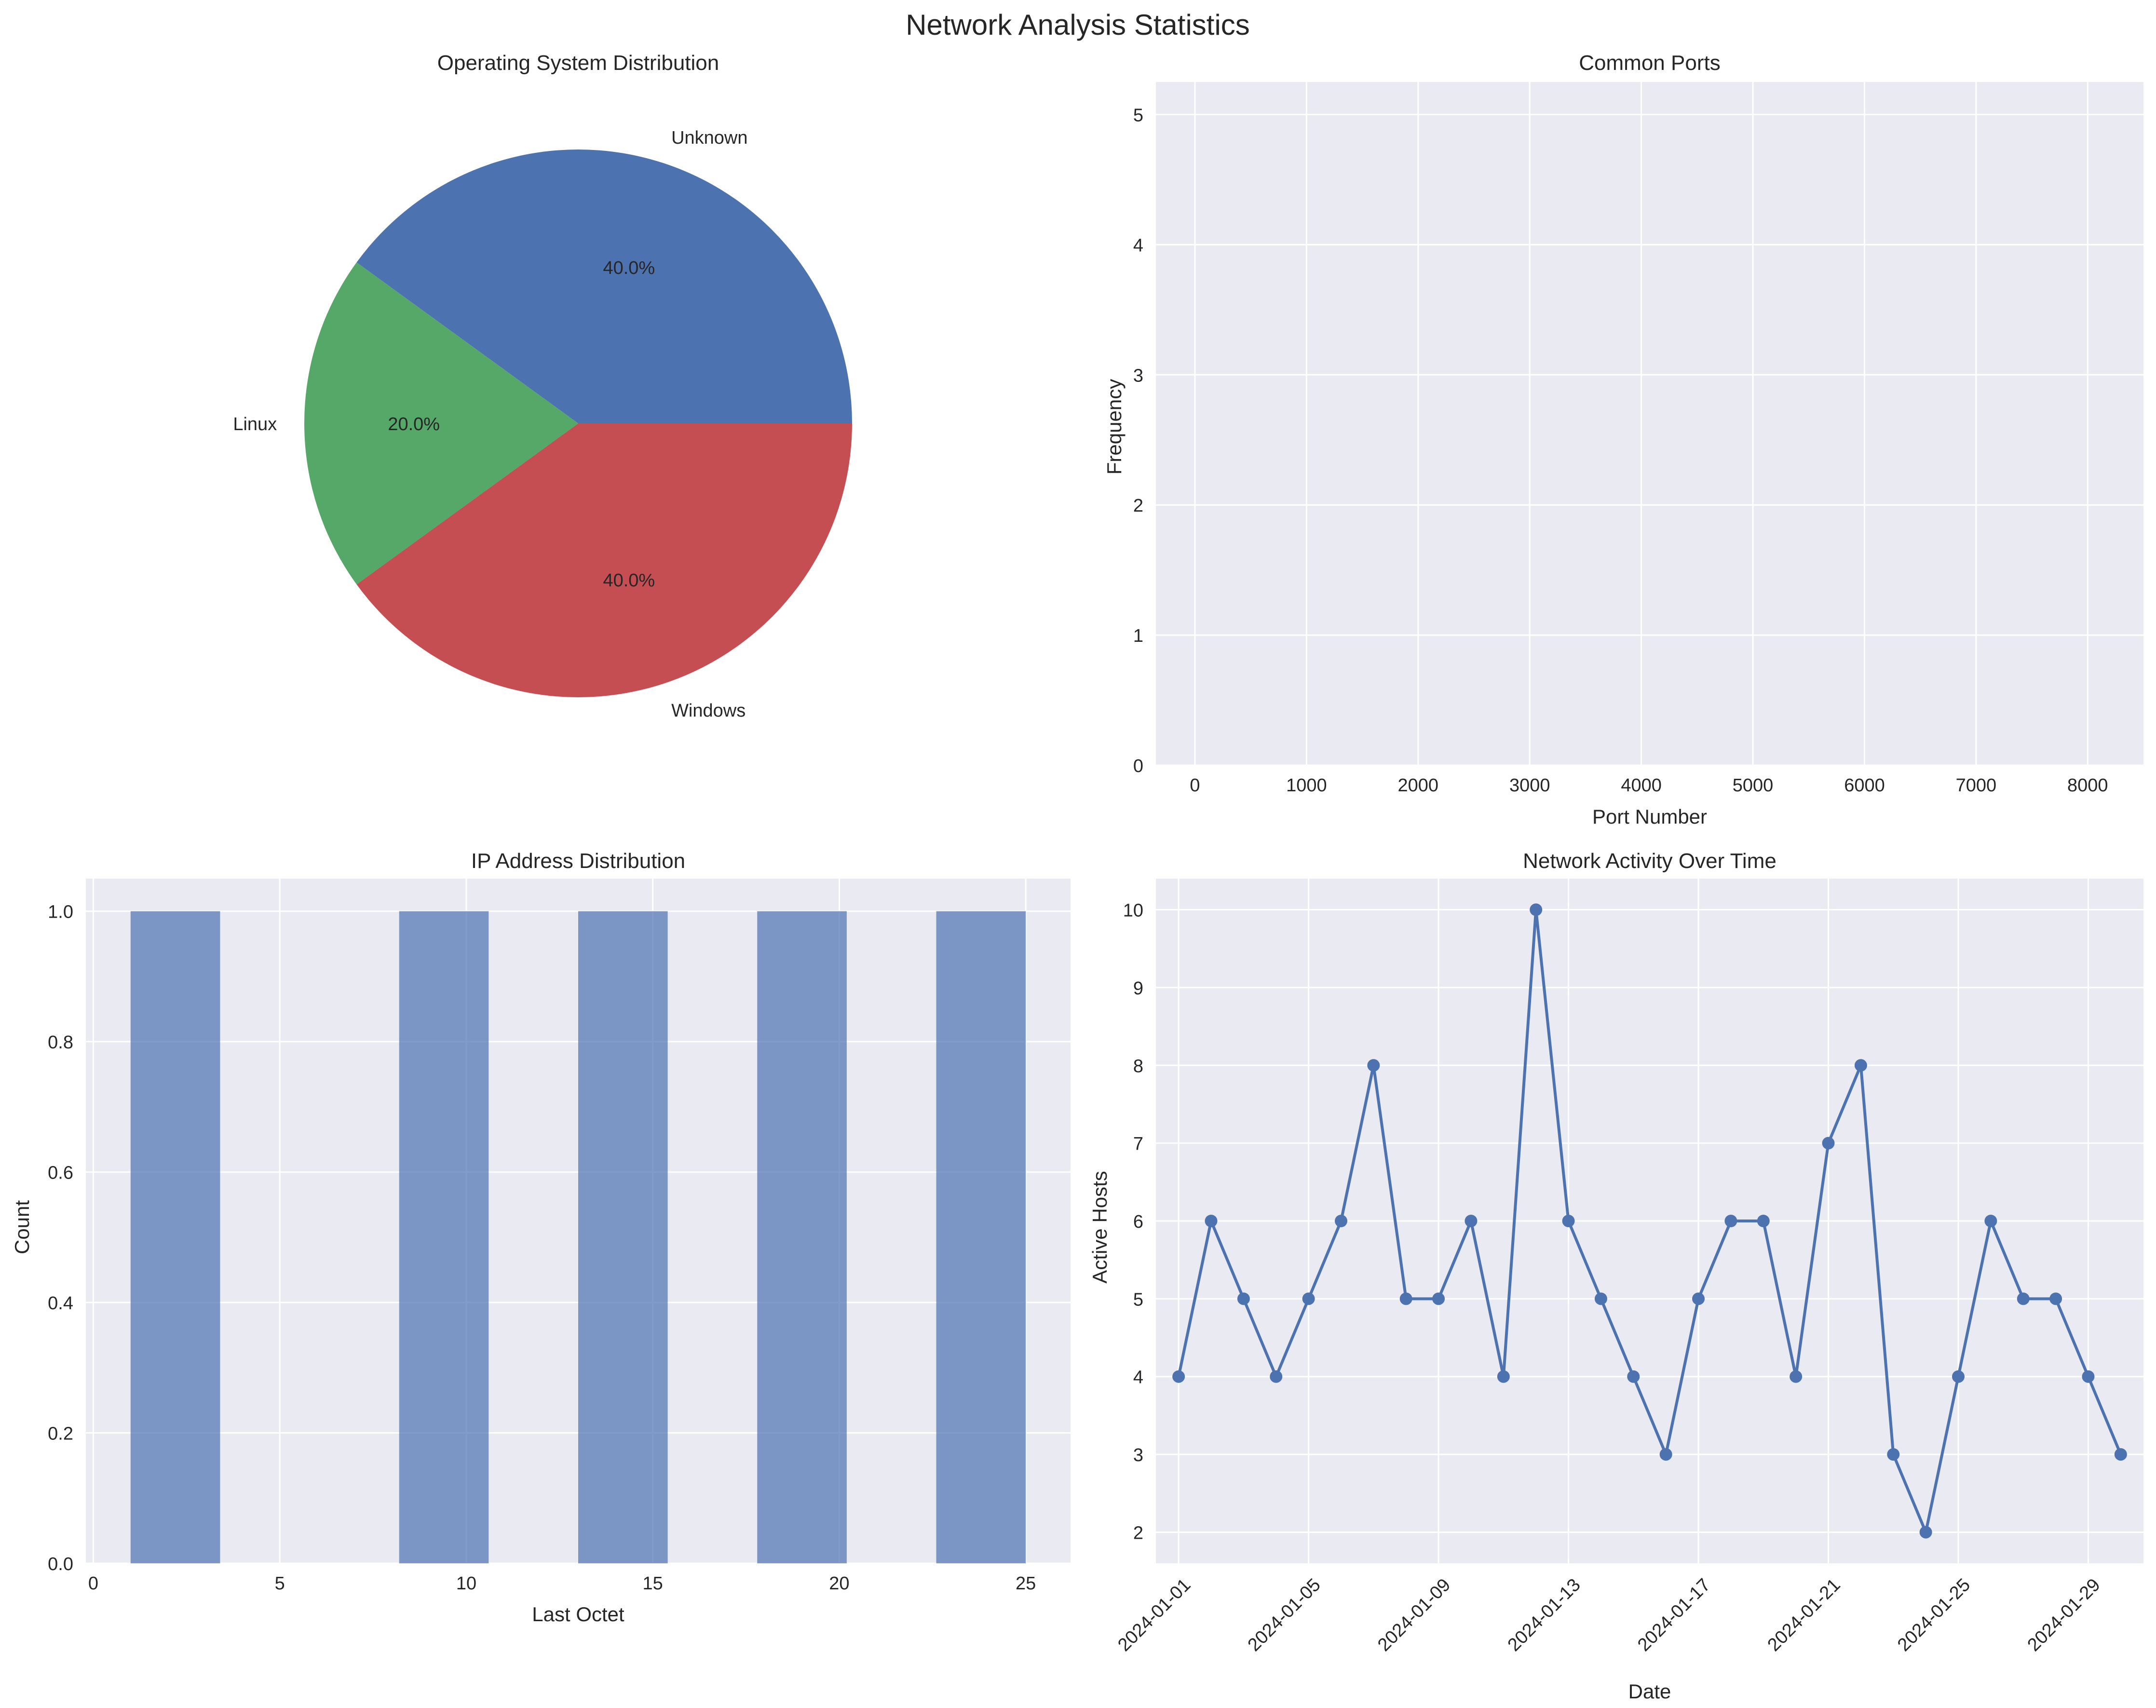  Describe the element at coordinates (604, 286) in the screenshot. I see `pie-slice-unknown` at that location.